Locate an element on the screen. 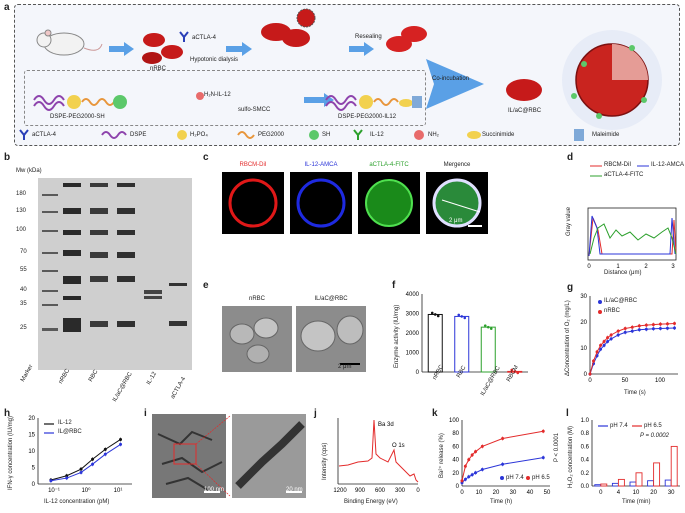  chart-j: Ba 3d O 1s 1200 900 600 300 0 is located at coordinates (376, 456).